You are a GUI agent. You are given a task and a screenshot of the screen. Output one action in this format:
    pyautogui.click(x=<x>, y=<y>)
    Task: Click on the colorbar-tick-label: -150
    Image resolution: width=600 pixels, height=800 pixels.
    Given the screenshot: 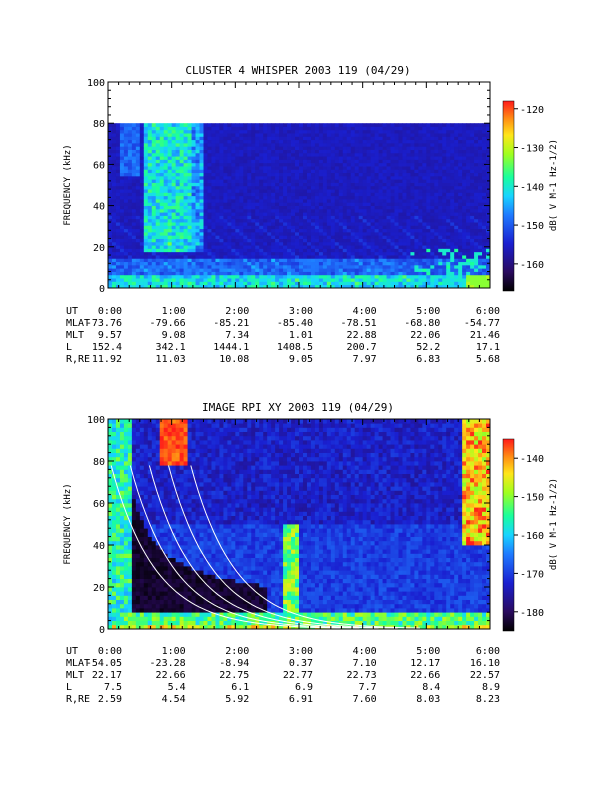 What is the action you would take?
    pyautogui.click(x=532, y=226)
    